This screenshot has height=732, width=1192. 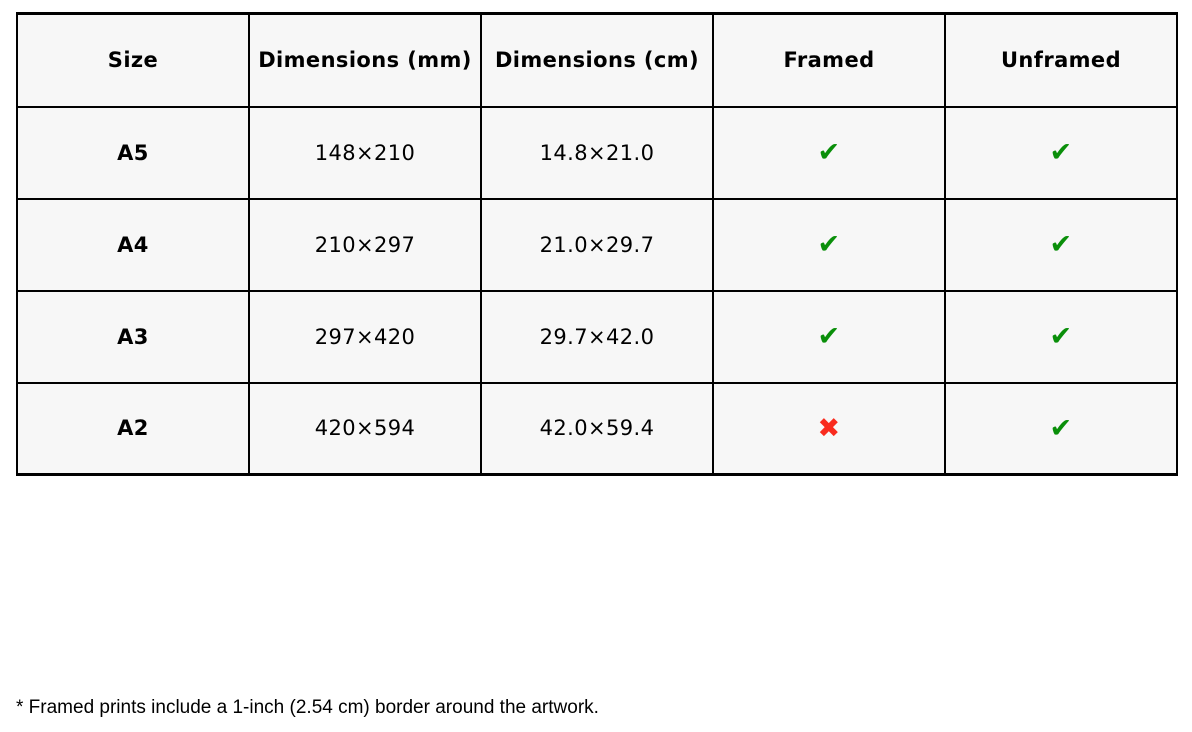 I want to click on cell-dimensions-mm: 420×594, so click(x=365, y=428).